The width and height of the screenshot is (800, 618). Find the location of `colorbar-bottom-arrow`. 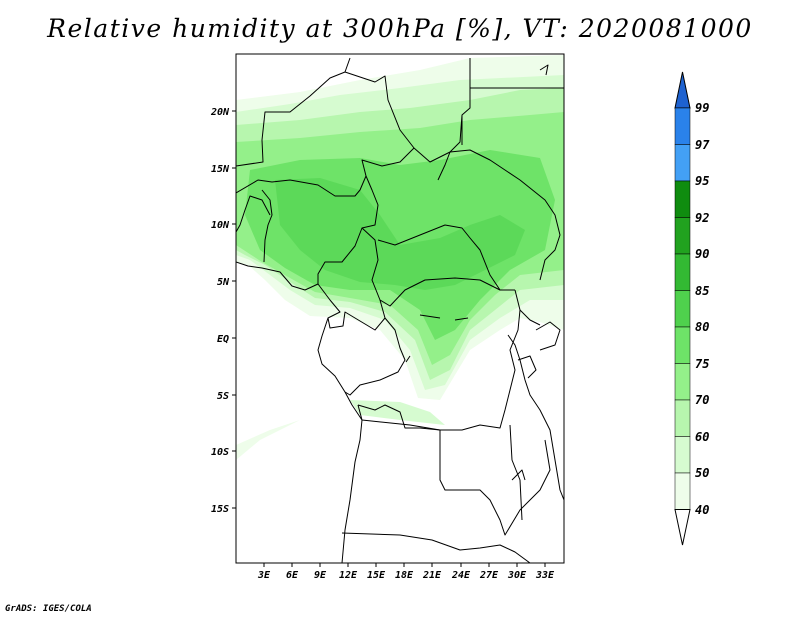

colorbar-bottom-arrow is located at coordinates (682, 527).